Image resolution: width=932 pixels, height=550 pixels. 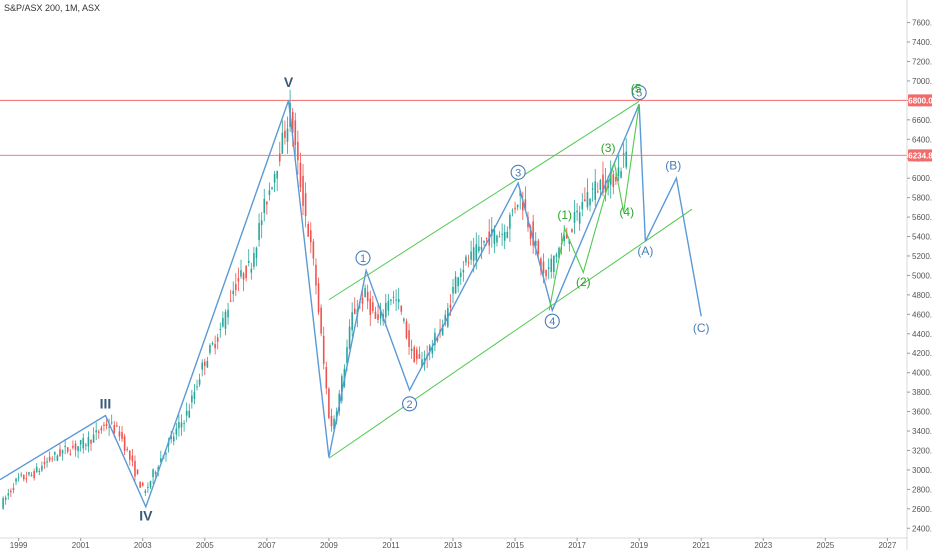 I want to click on time-tick-label: 2011, so click(x=391, y=545).